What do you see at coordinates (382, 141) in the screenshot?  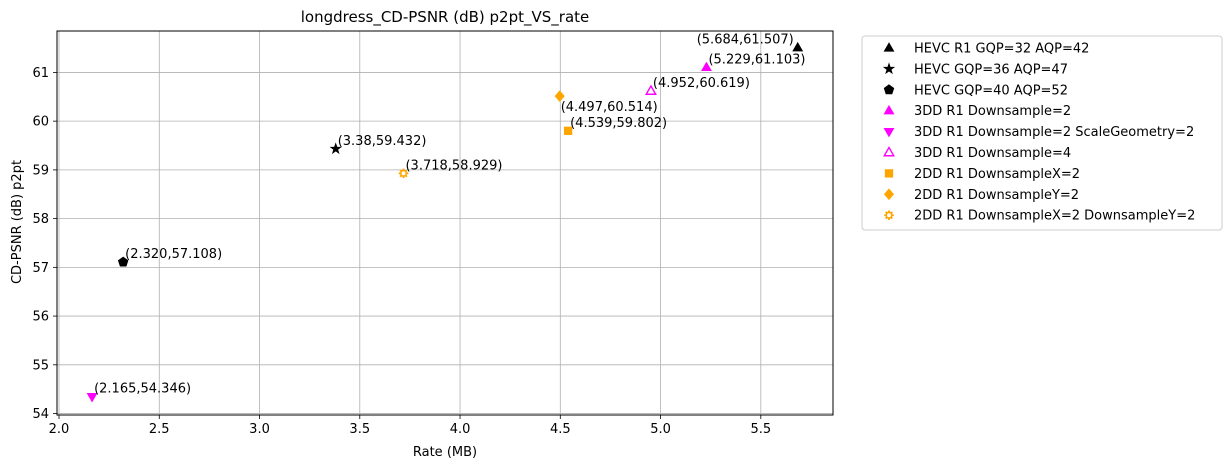 I see `data-label: (3.38,59.432)` at bounding box center [382, 141].